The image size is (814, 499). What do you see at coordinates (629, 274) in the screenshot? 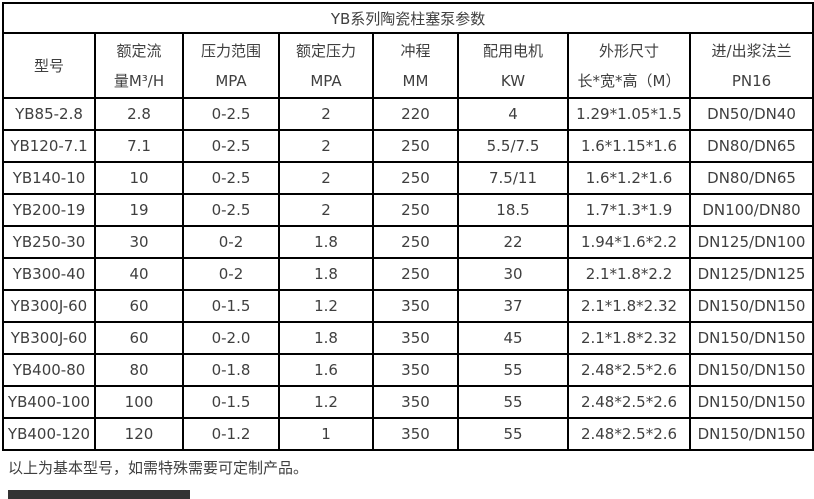
I see `table-cell: 2.1*1.8*2.2` at bounding box center [629, 274].